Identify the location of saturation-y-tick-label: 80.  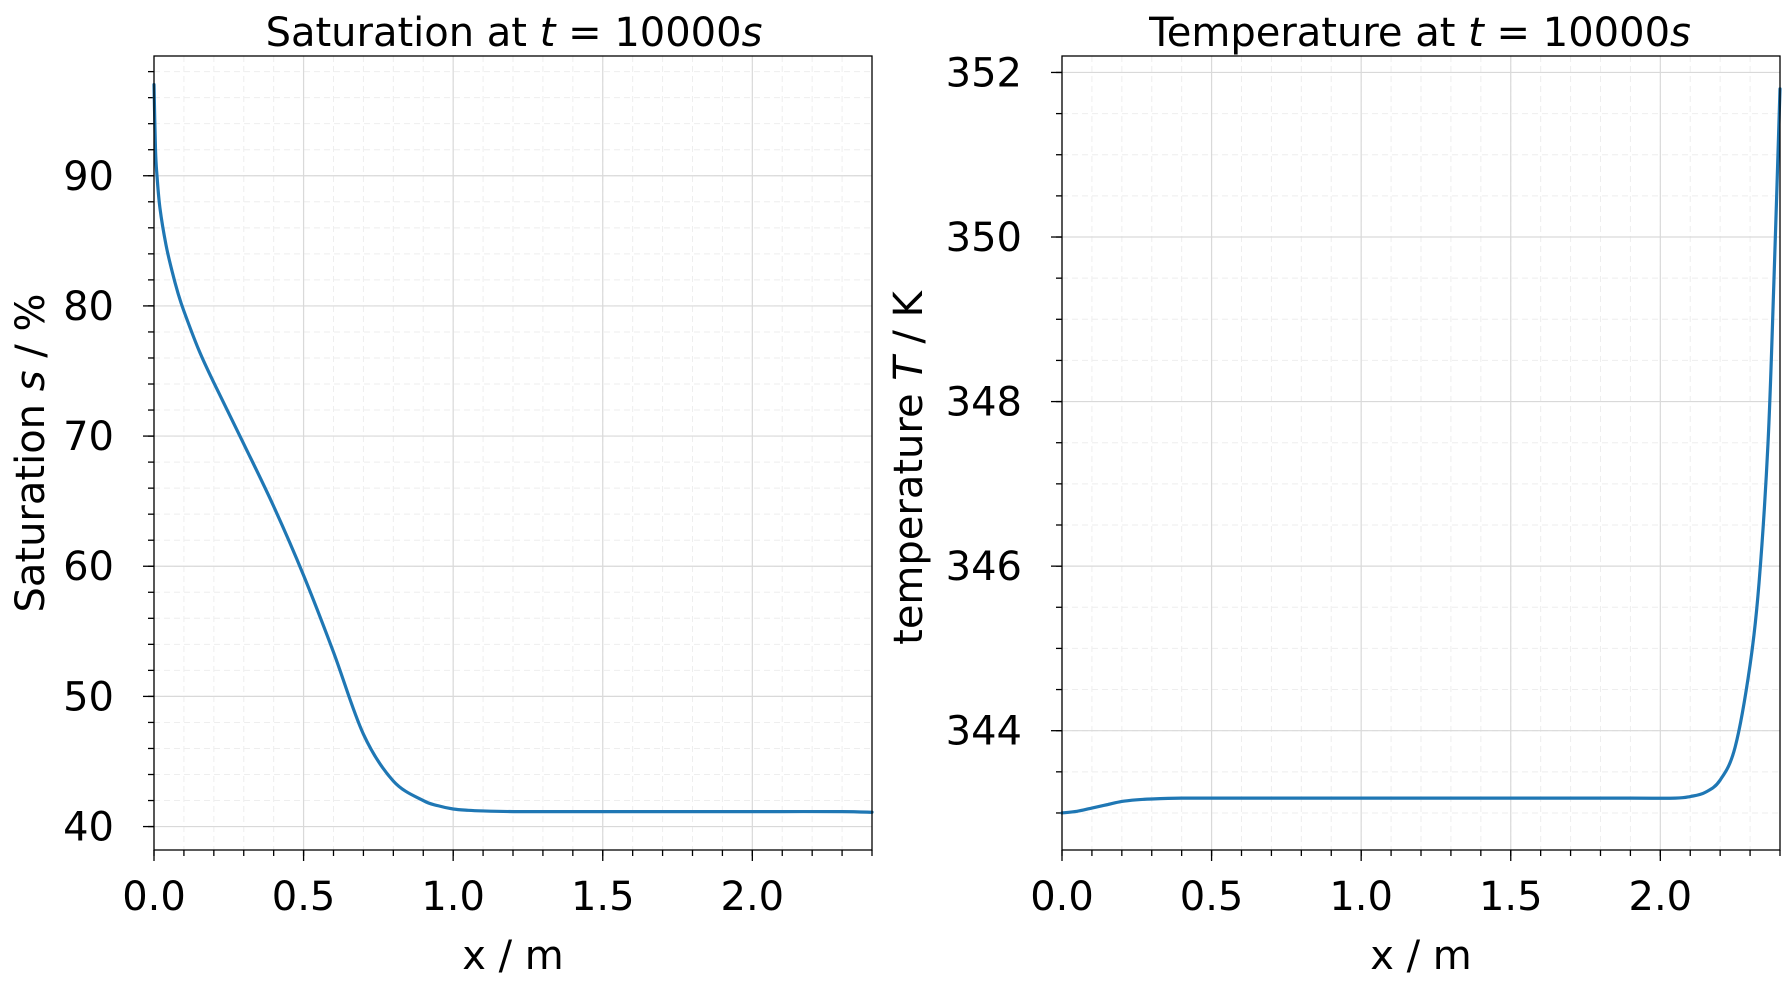
(88, 307).